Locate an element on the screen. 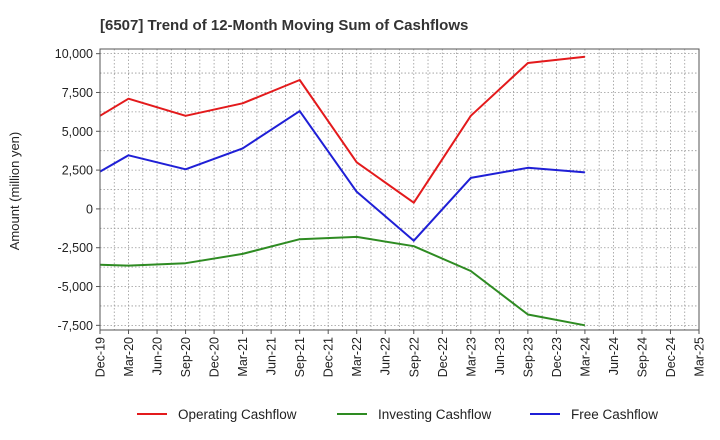 This screenshot has height=440, width=720. x-tick-label: Dec-24 is located at coordinates (671, 357).